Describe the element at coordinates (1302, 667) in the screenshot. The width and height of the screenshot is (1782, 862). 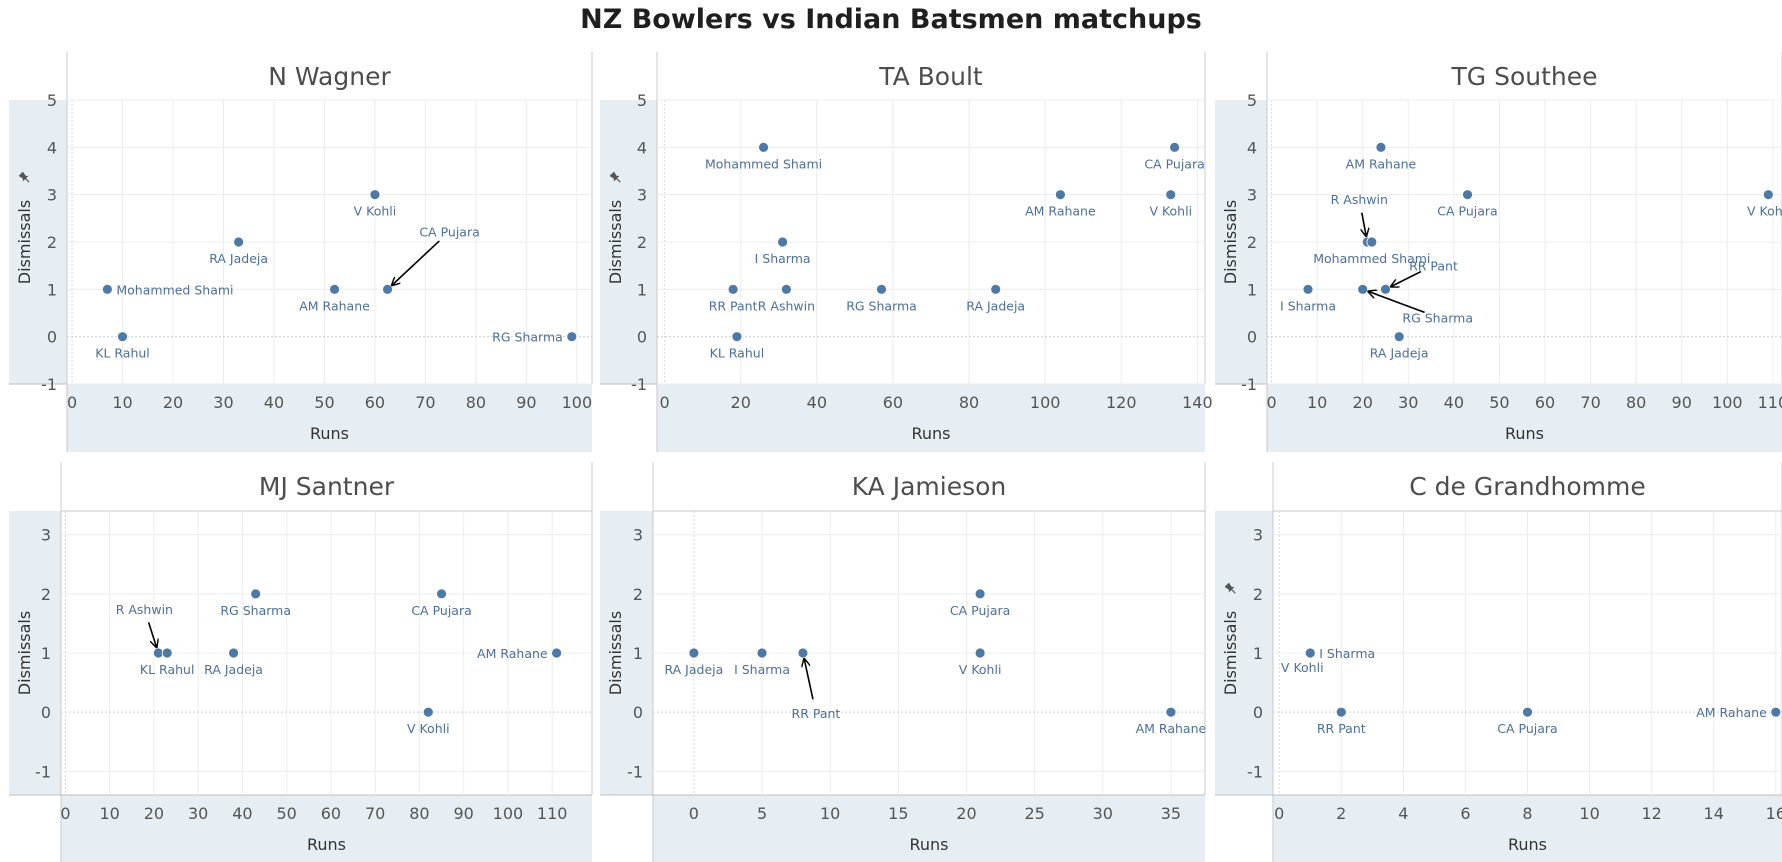
I see `point-label: V Kohli` at that location.